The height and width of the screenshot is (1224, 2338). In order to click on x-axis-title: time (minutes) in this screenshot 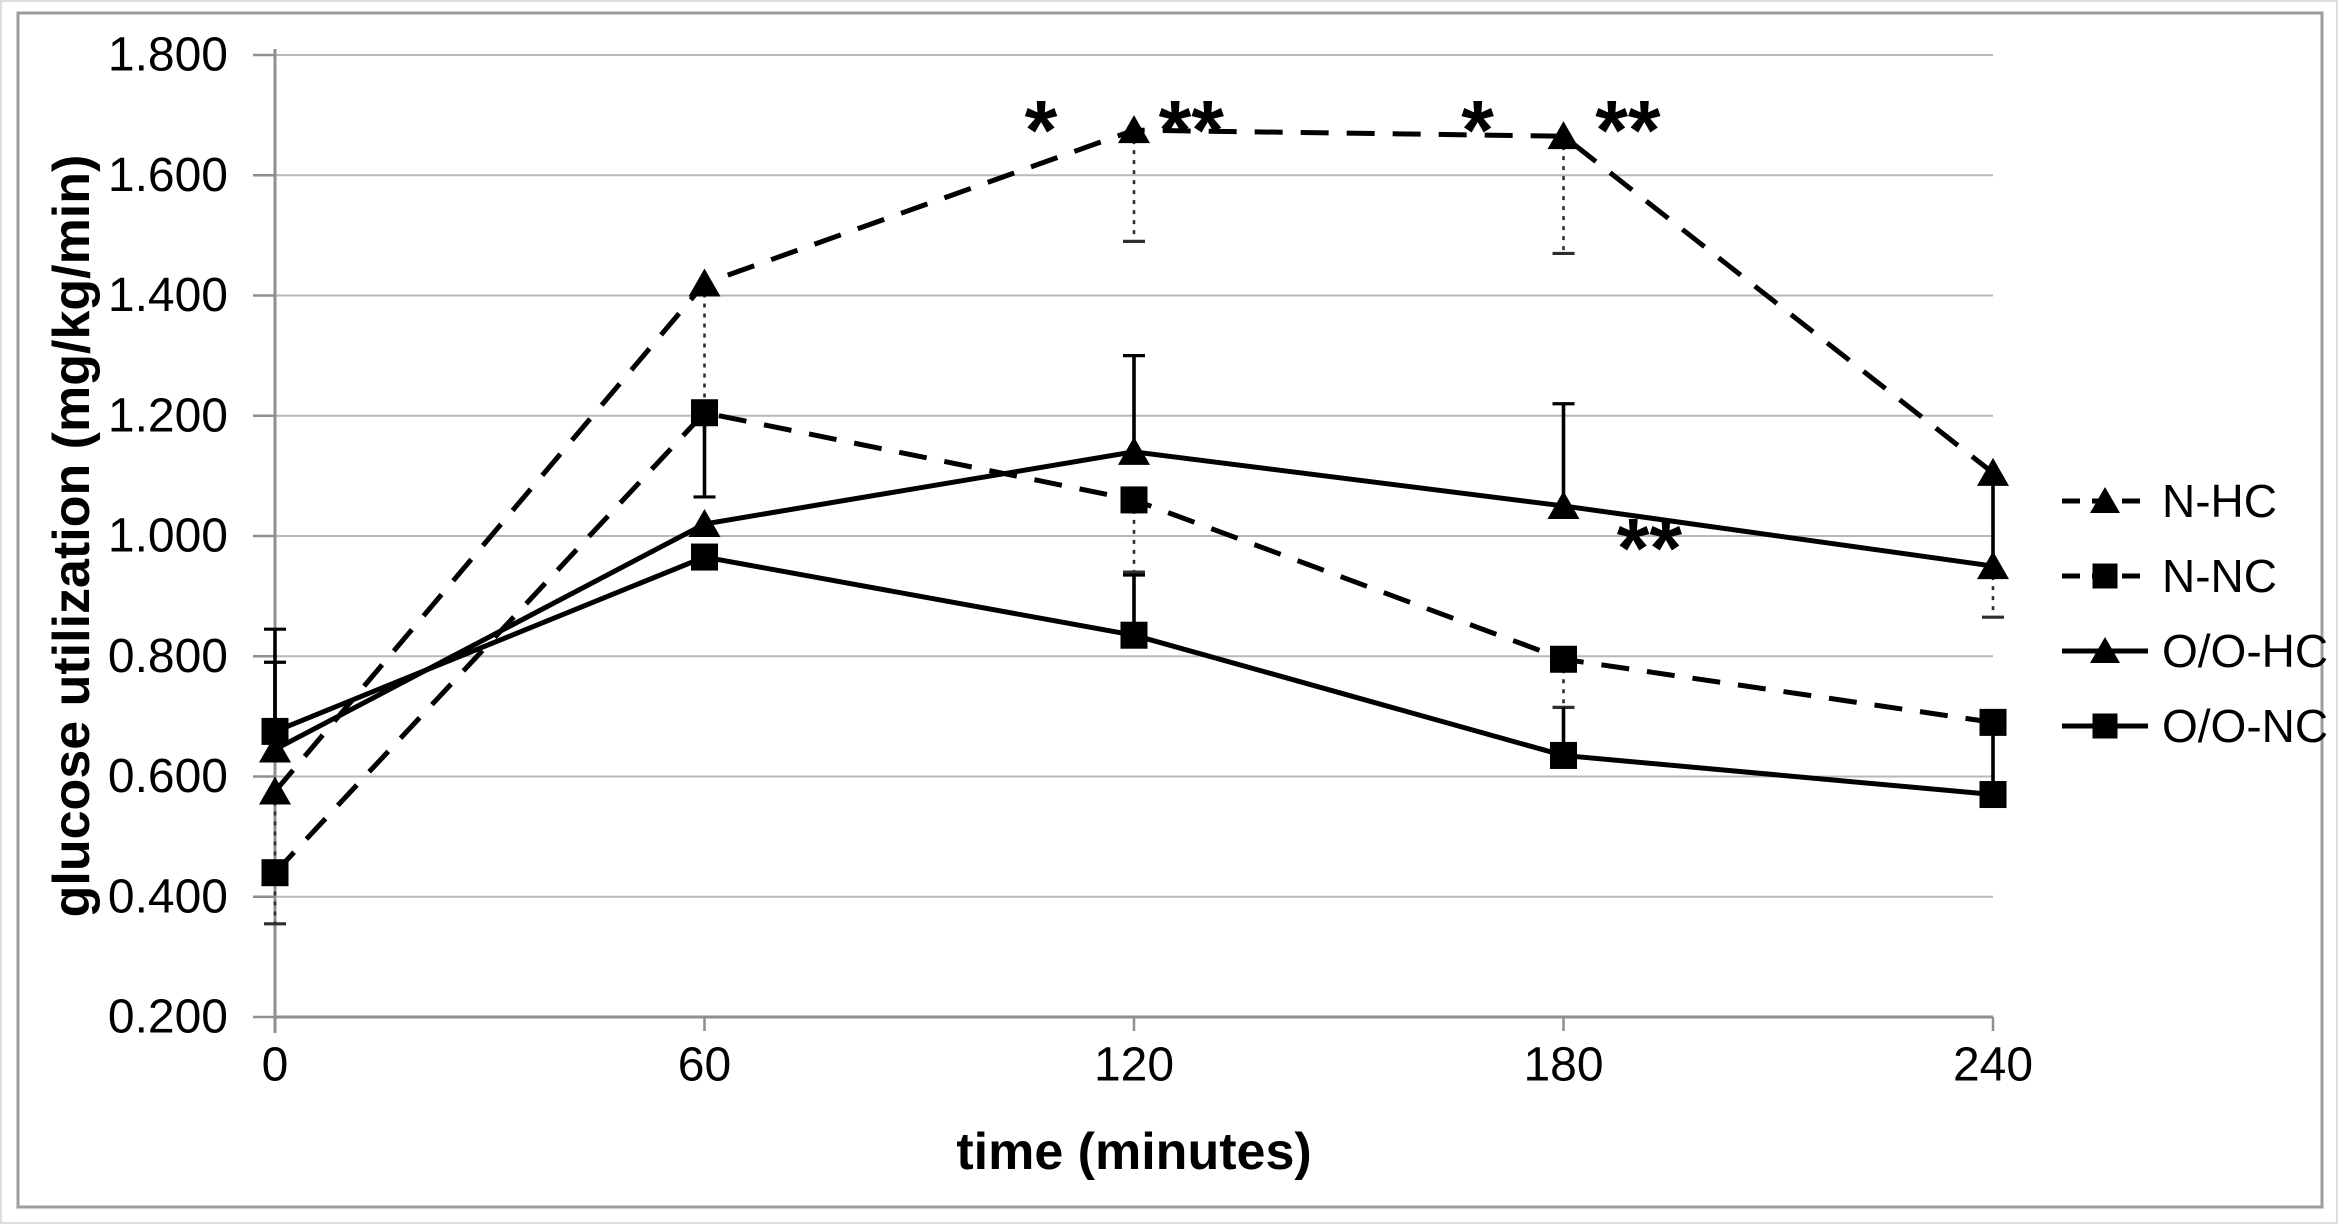, I will do `click(1133, 1152)`.